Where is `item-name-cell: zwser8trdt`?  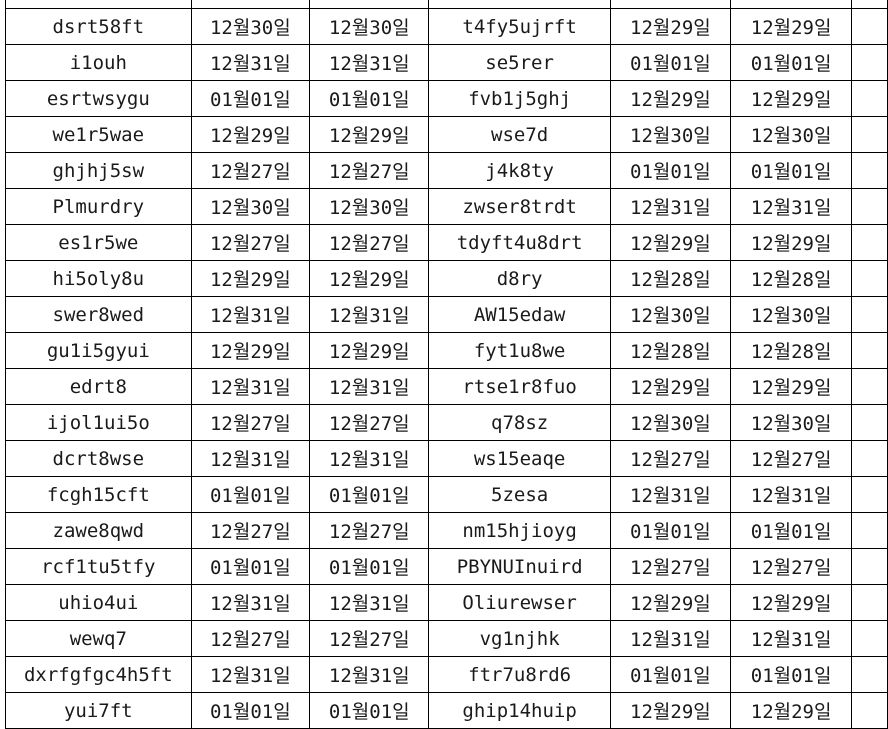
item-name-cell: zwser8trdt is located at coordinates (519, 206).